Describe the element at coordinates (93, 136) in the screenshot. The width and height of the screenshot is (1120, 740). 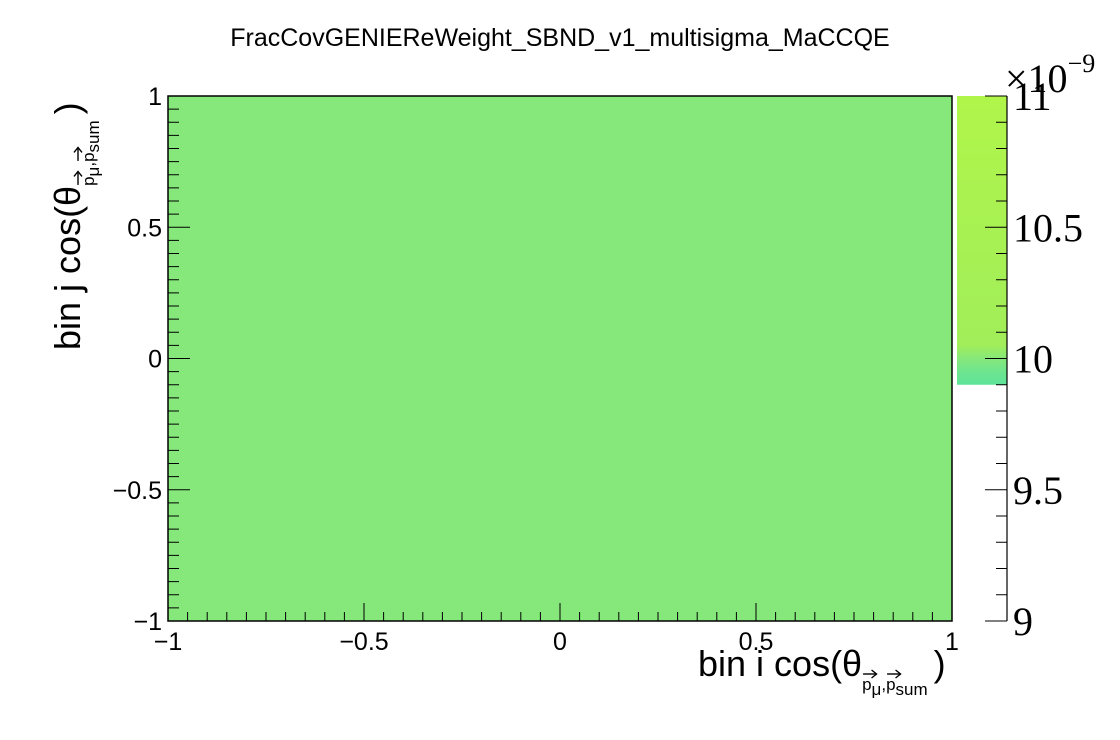
I see `y-axis-label-sub-sum: sum` at that location.